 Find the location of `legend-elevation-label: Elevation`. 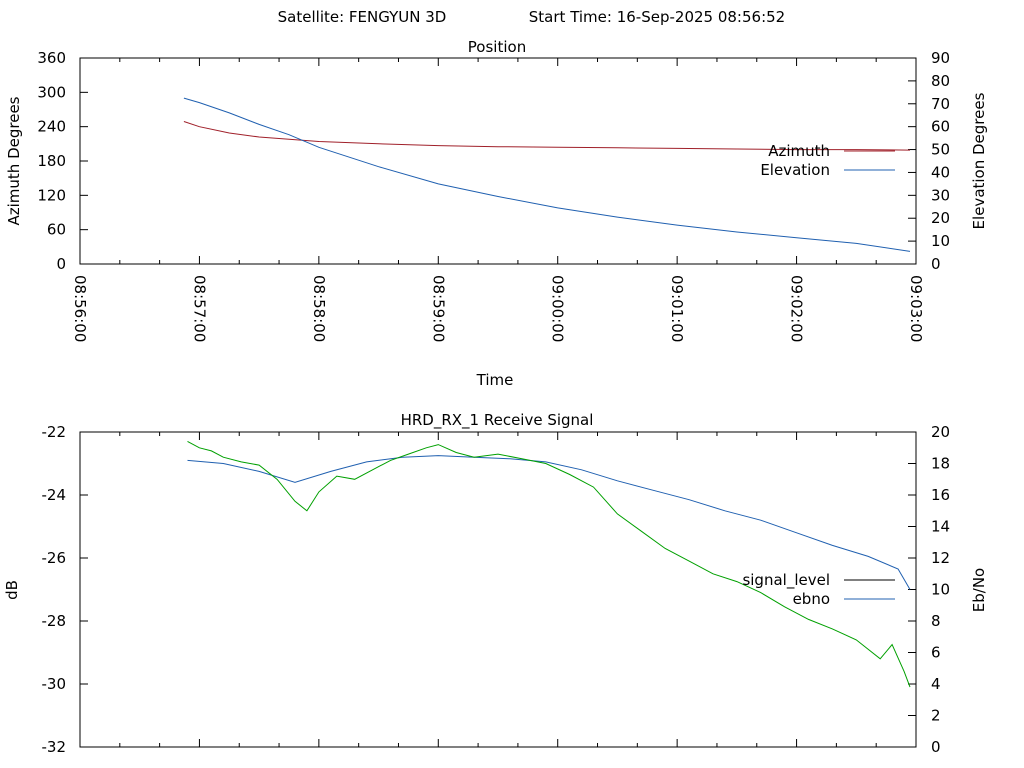

legend-elevation-label: Elevation is located at coordinates (795, 170).